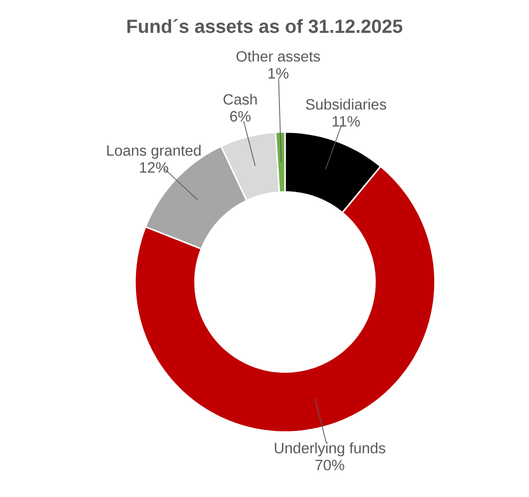 The height and width of the screenshot is (497, 529). Describe the element at coordinates (330, 449) in the screenshot. I see `slice-label: Underlying funds` at that location.